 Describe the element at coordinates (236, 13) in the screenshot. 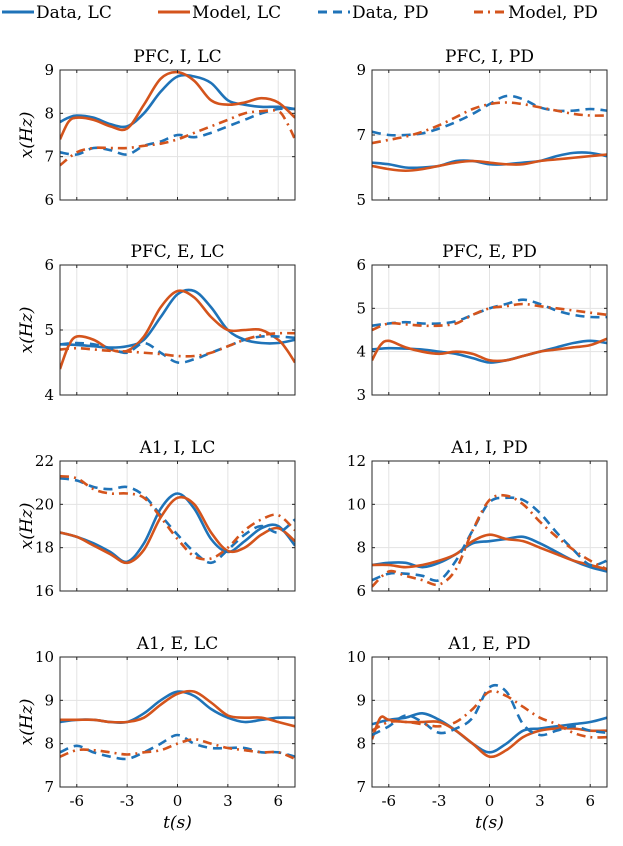

I see `legend-label-model-lc: Model, LC` at that location.